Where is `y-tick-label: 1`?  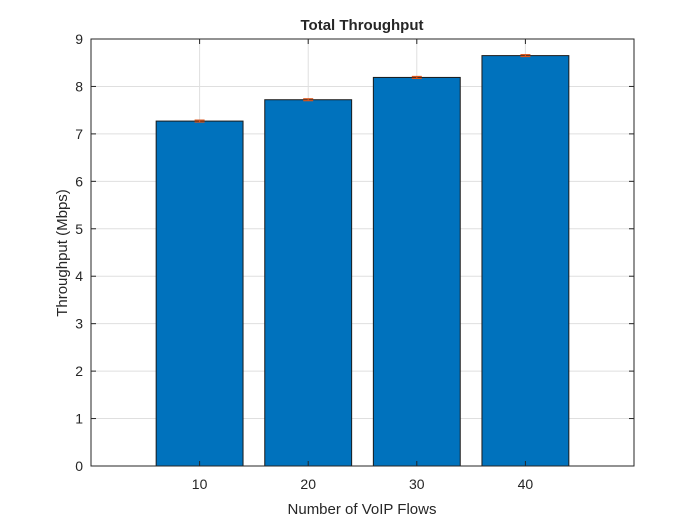 y-tick-label: 1 is located at coordinates (79, 419).